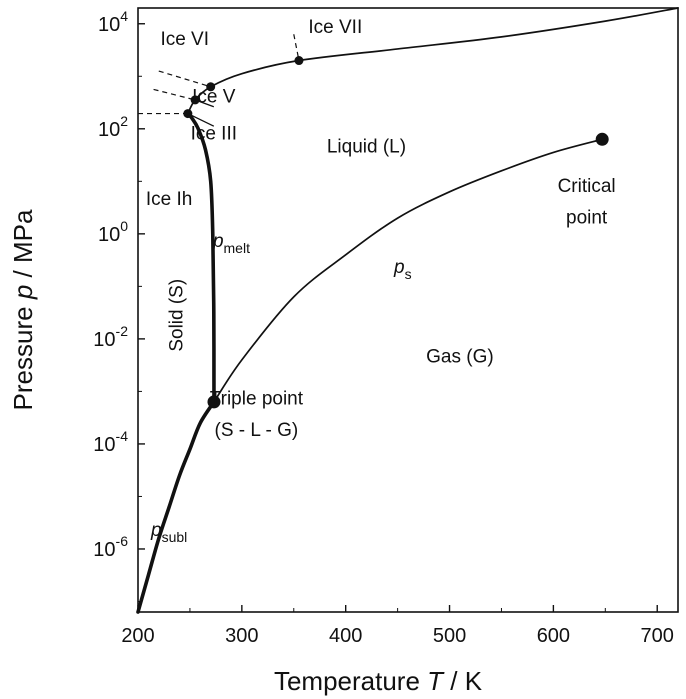  What do you see at coordinates (402, 269) in the screenshot?
I see `label-ps: ps` at bounding box center [402, 269].